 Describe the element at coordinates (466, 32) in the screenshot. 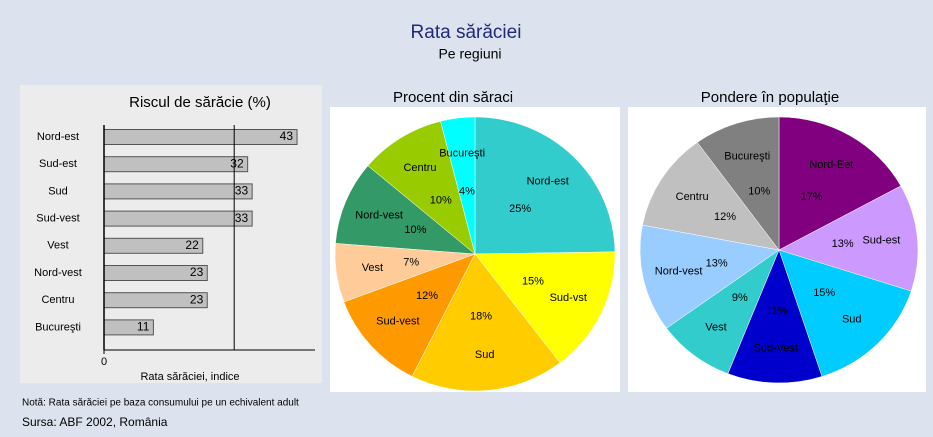

I see `page-title: Rata sărăciei` at that location.